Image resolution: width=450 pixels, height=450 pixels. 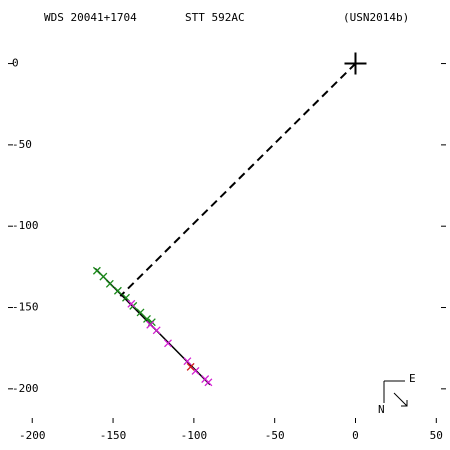 I want to click on y-tick-label: -150, so click(x=25, y=307).